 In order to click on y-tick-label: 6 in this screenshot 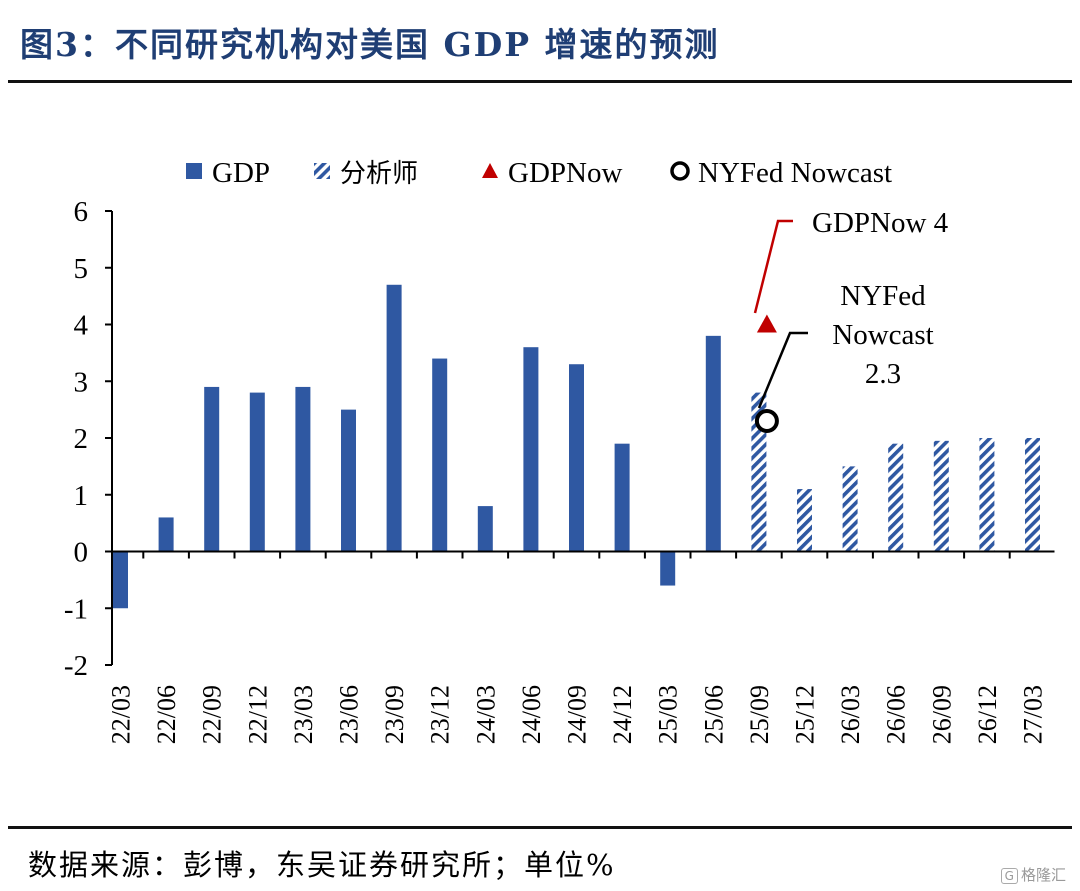, I will do `click(81, 212)`.